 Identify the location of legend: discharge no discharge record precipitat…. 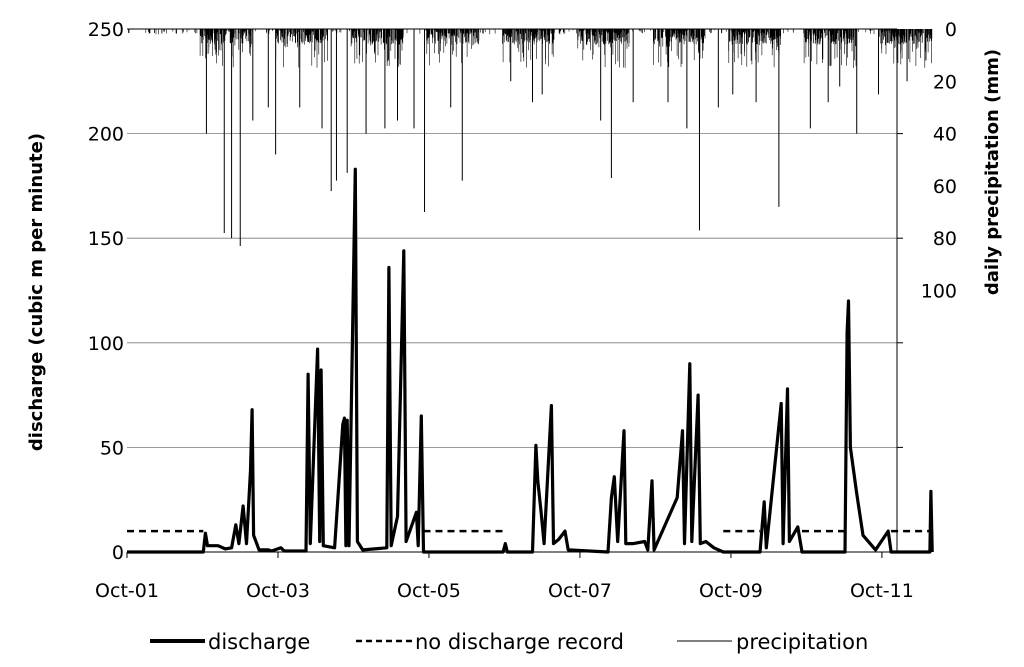
(509, 642).